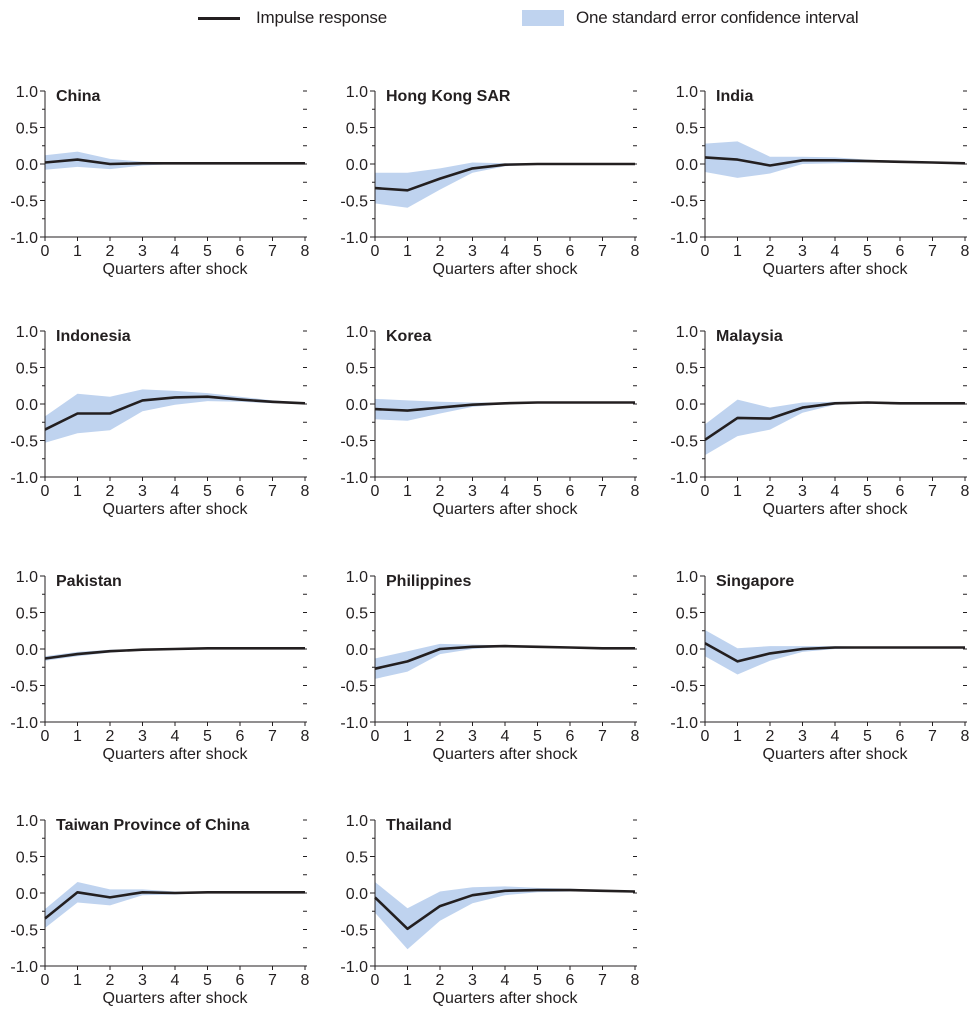 This screenshot has height=1011, width=969. What do you see at coordinates (408, 336) in the screenshot?
I see `panel-title: Korea` at bounding box center [408, 336].